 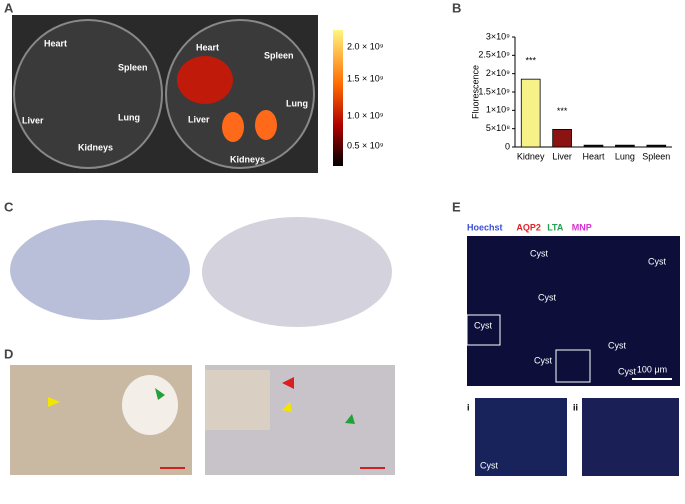 What do you see at coordinates (8, 353) in the screenshot?
I see `panel-label: D` at bounding box center [8, 353].